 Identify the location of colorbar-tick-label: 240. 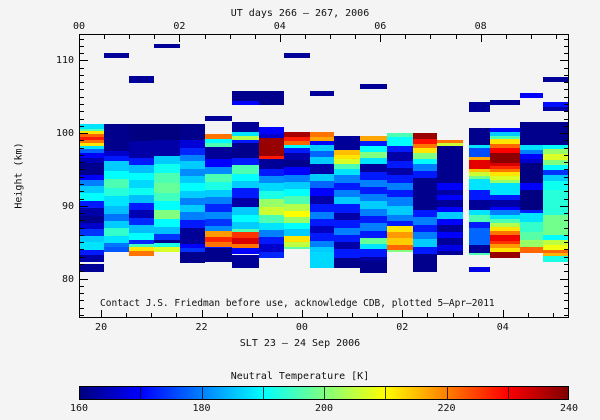
(569, 408).